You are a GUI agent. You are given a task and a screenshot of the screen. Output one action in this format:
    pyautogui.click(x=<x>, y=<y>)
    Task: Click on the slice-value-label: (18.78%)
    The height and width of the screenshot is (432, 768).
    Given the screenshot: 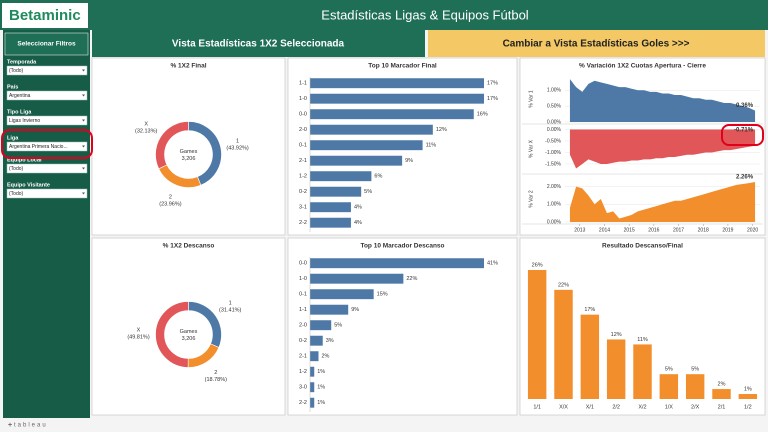 What is the action you would take?
    pyautogui.click(x=216, y=380)
    